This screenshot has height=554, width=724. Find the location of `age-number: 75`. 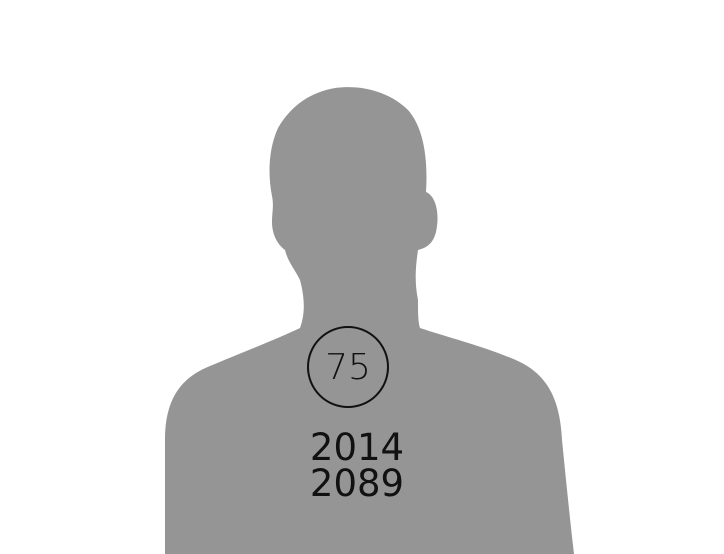

age-number: 75 is located at coordinates (348, 367).